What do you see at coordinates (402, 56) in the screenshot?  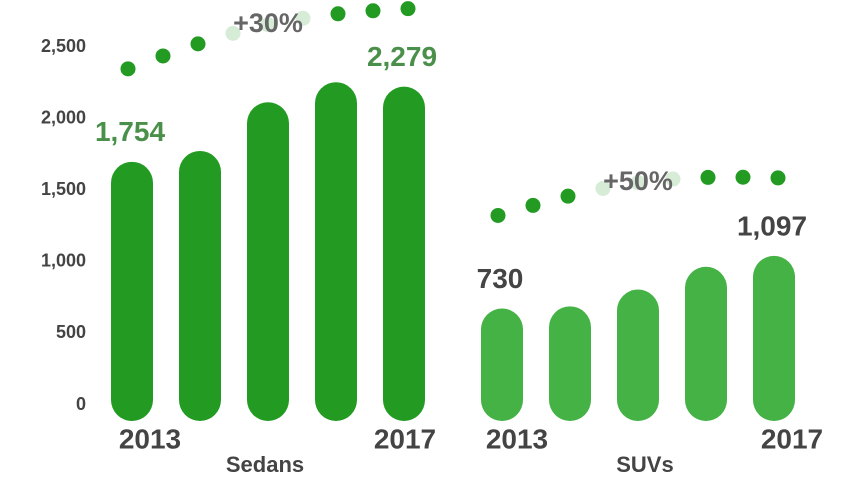 I see `value-label: 2,279` at bounding box center [402, 56].